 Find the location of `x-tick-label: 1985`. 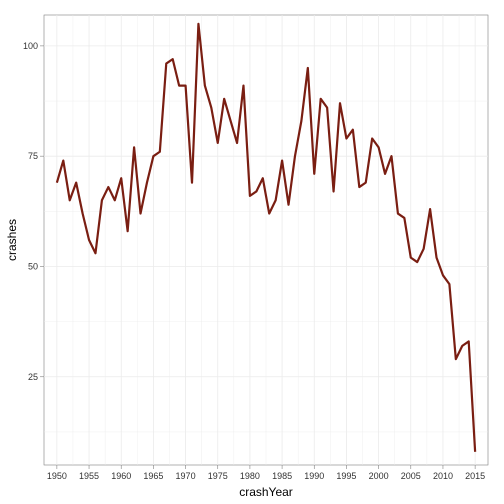

x-tick-label: 1985 is located at coordinates (282, 476).